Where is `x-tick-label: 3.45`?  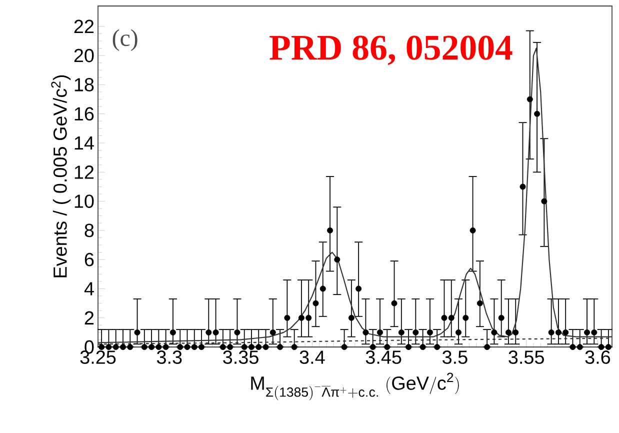 x-tick-label: 3.45 is located at coordinates (384, 357).